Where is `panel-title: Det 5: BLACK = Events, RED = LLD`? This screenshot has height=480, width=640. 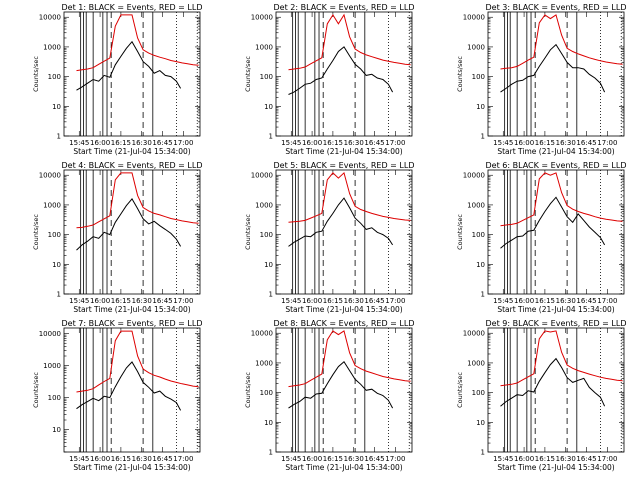
panel-title: Det 5: BLACK = Events, RED = LLD is located at coordinates (344, 165).